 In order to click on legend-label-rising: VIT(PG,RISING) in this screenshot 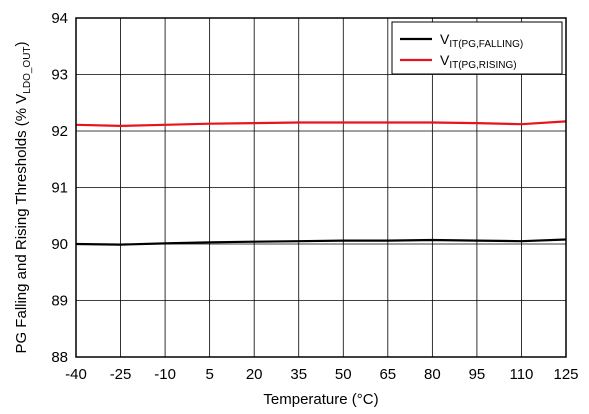, I will do `click(478, 61)`.